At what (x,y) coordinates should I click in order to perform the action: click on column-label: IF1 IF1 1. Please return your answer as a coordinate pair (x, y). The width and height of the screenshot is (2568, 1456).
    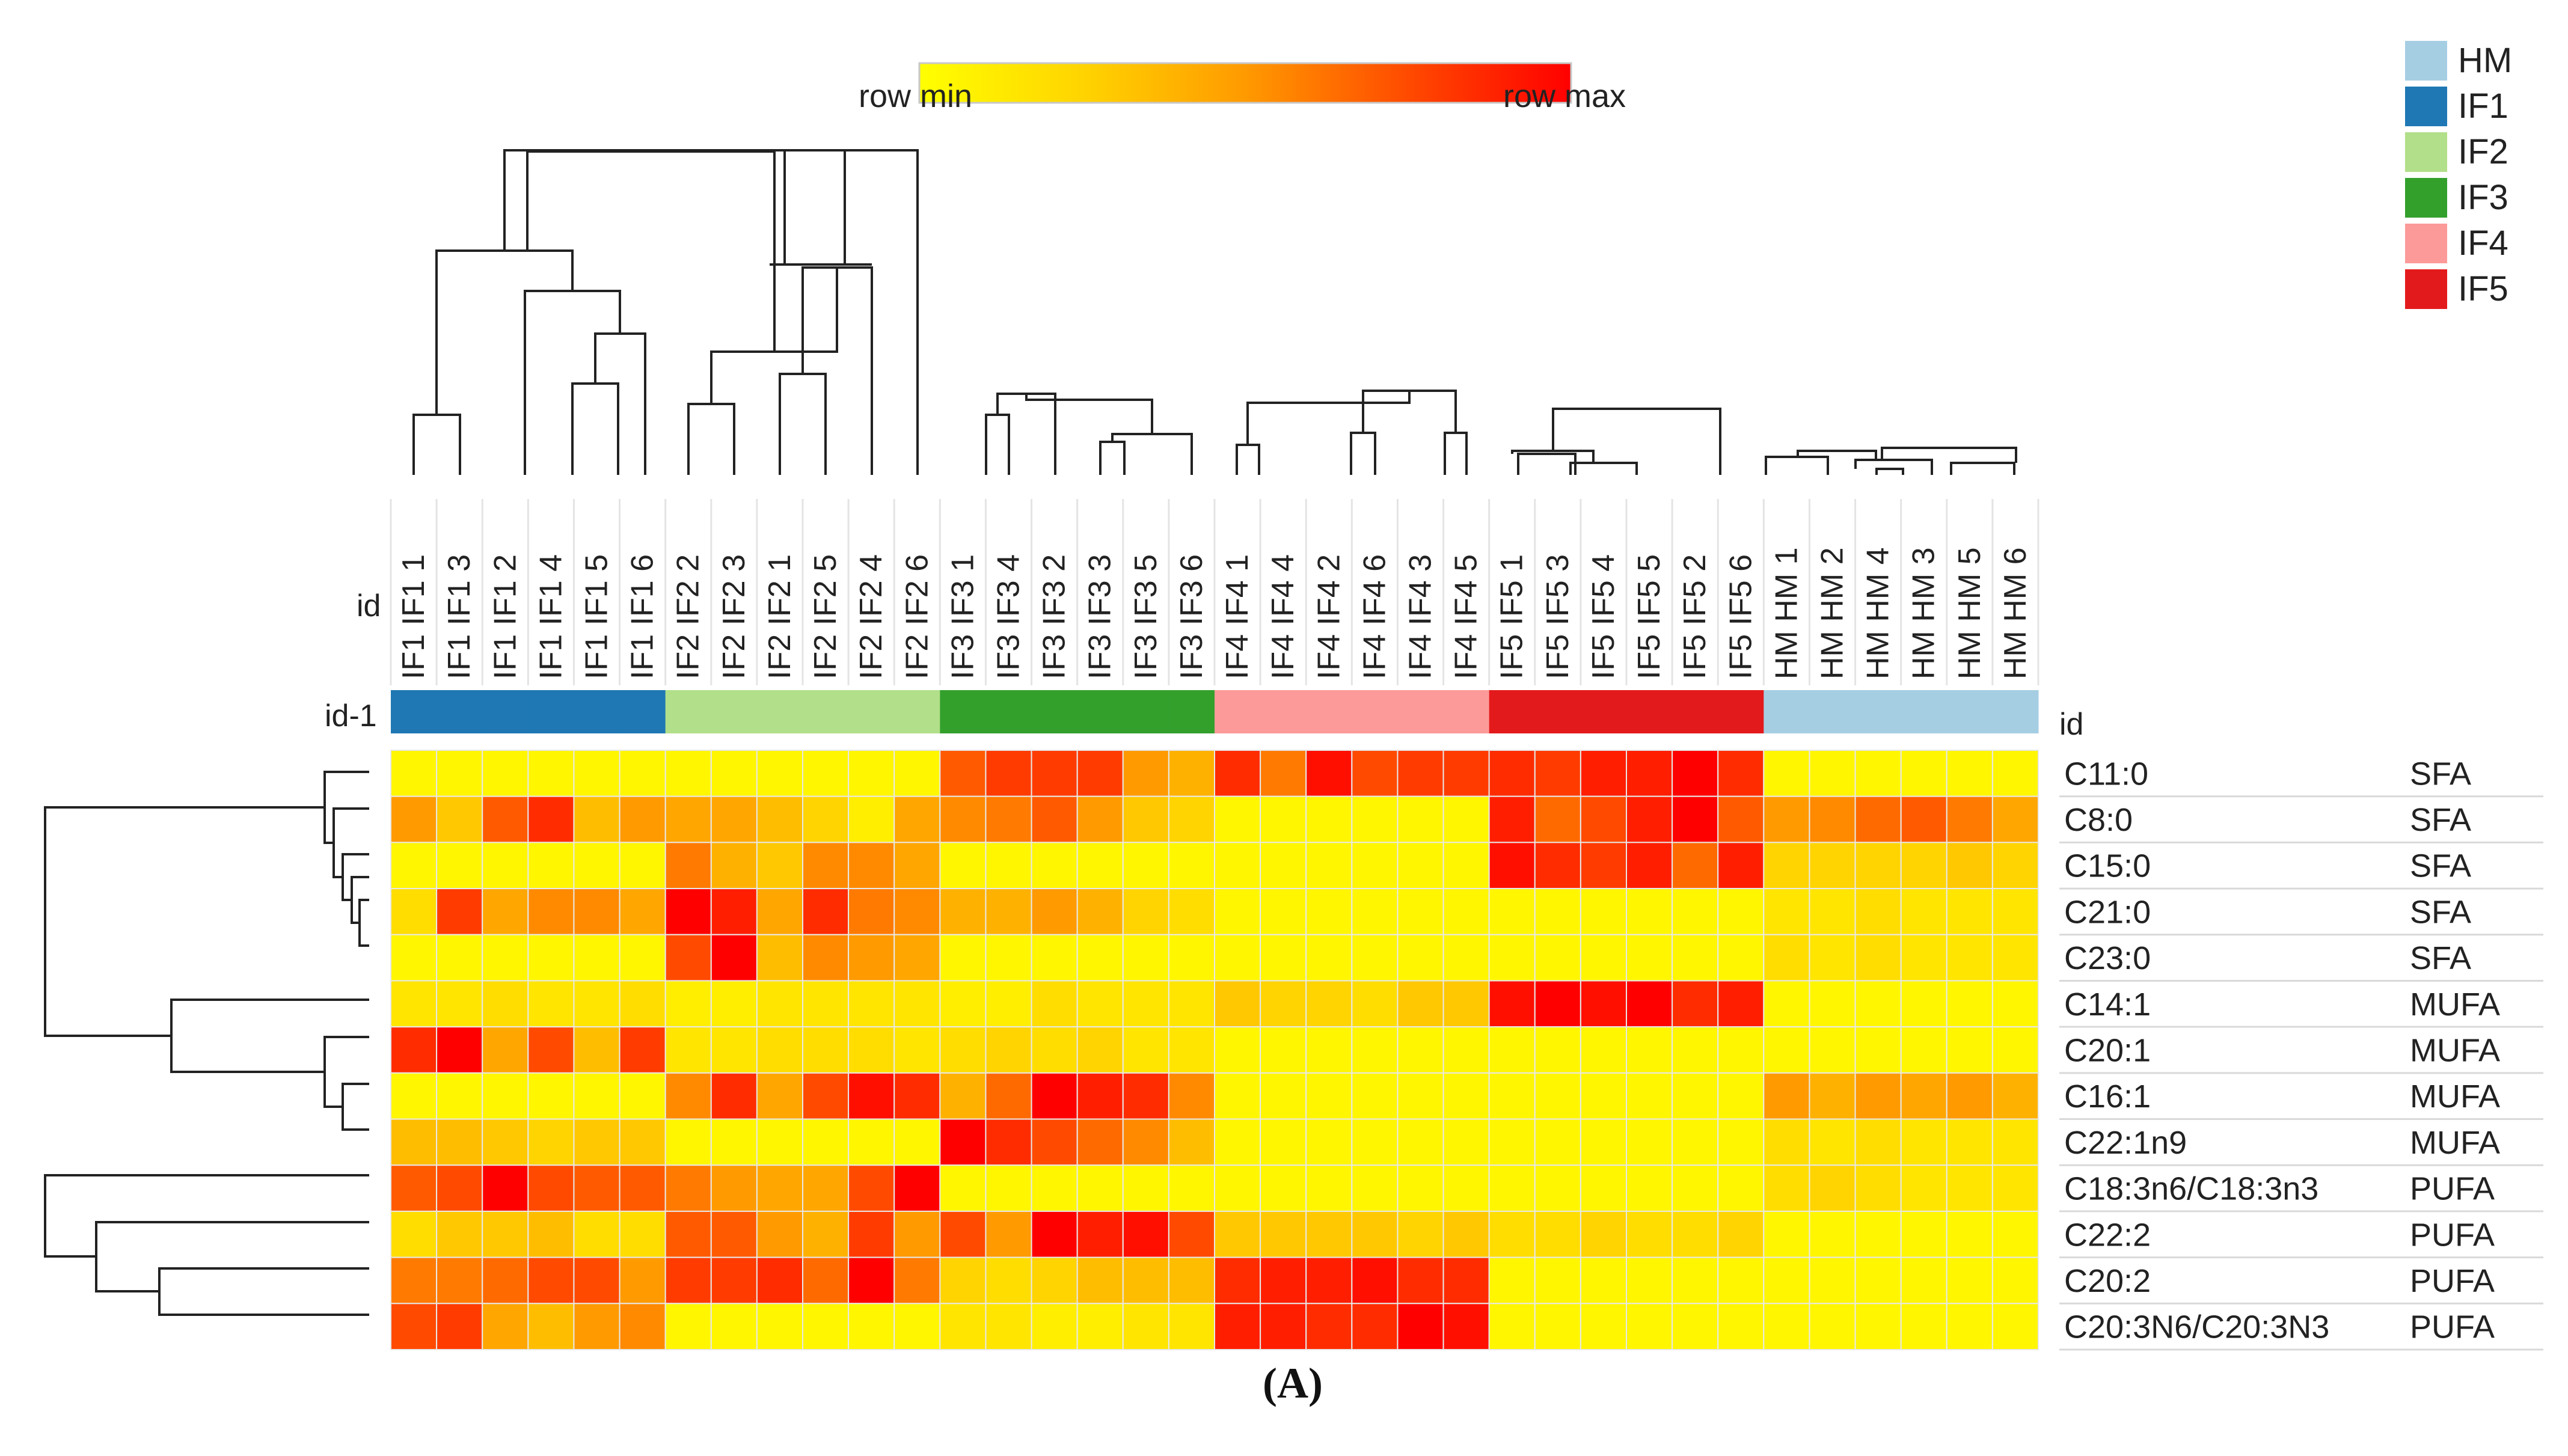
    Looking at the image, I should click on (413, 617).